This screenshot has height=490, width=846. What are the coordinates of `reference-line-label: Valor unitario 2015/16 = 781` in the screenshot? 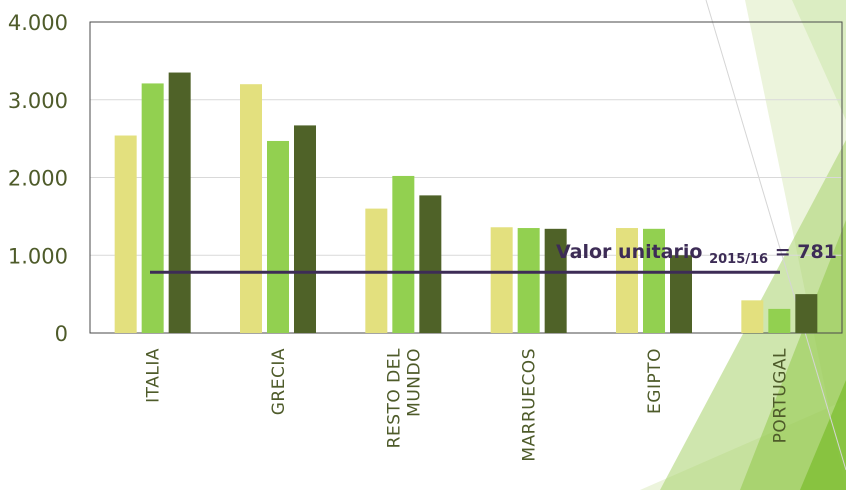 It's located at (696, 254).